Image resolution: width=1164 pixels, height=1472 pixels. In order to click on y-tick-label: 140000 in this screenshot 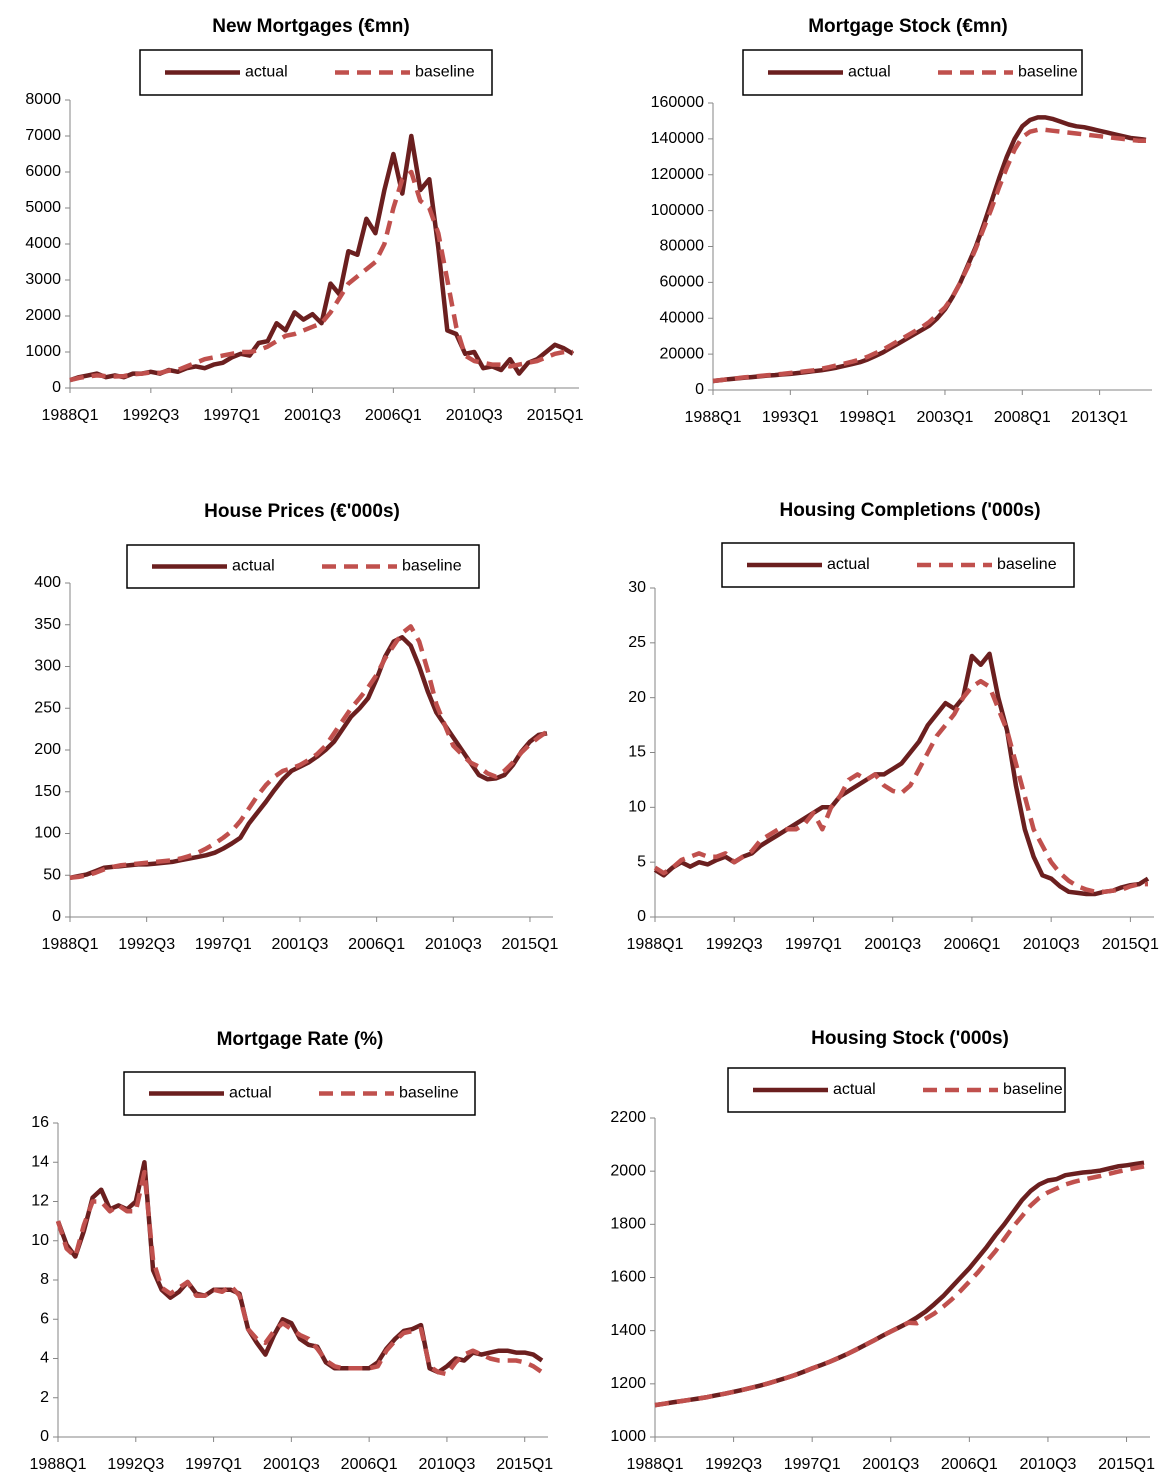, I will do `click(677, 138)`.